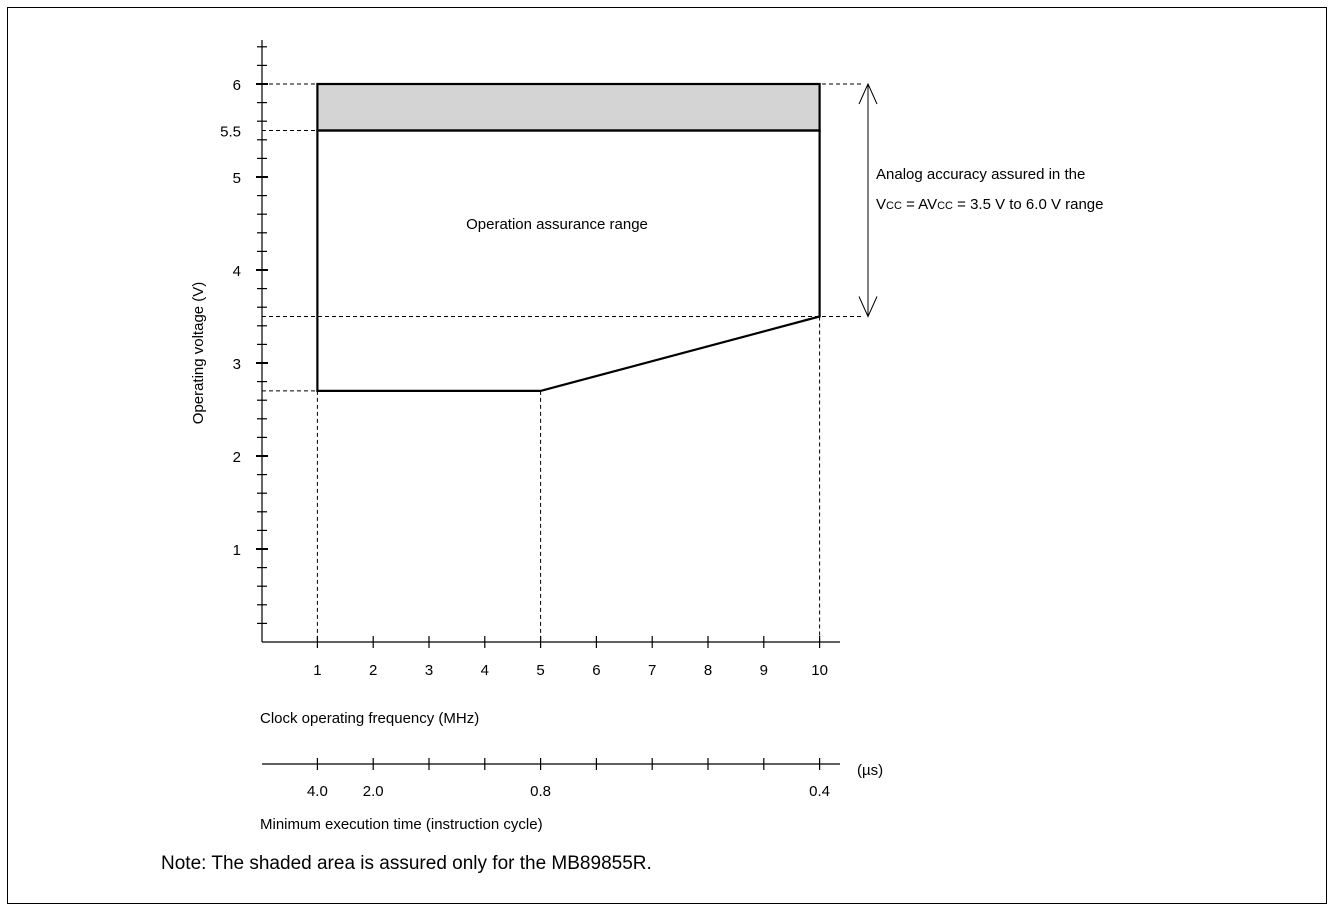 Image resolution: width=1334 pixels, height=912 pixels. Describe the element at coordinates (881, 204) in the screenshot. I see `vcc-v: V` at that location.